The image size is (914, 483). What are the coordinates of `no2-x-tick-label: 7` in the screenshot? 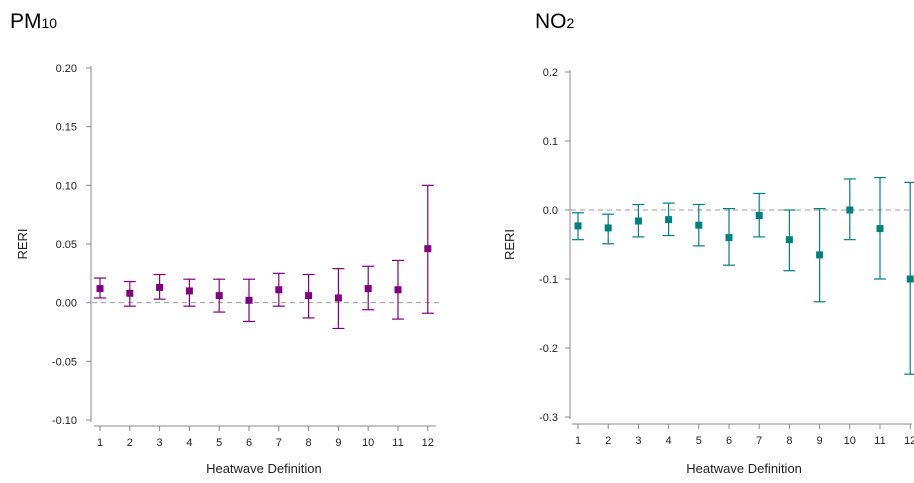 It's located at (759, 441).